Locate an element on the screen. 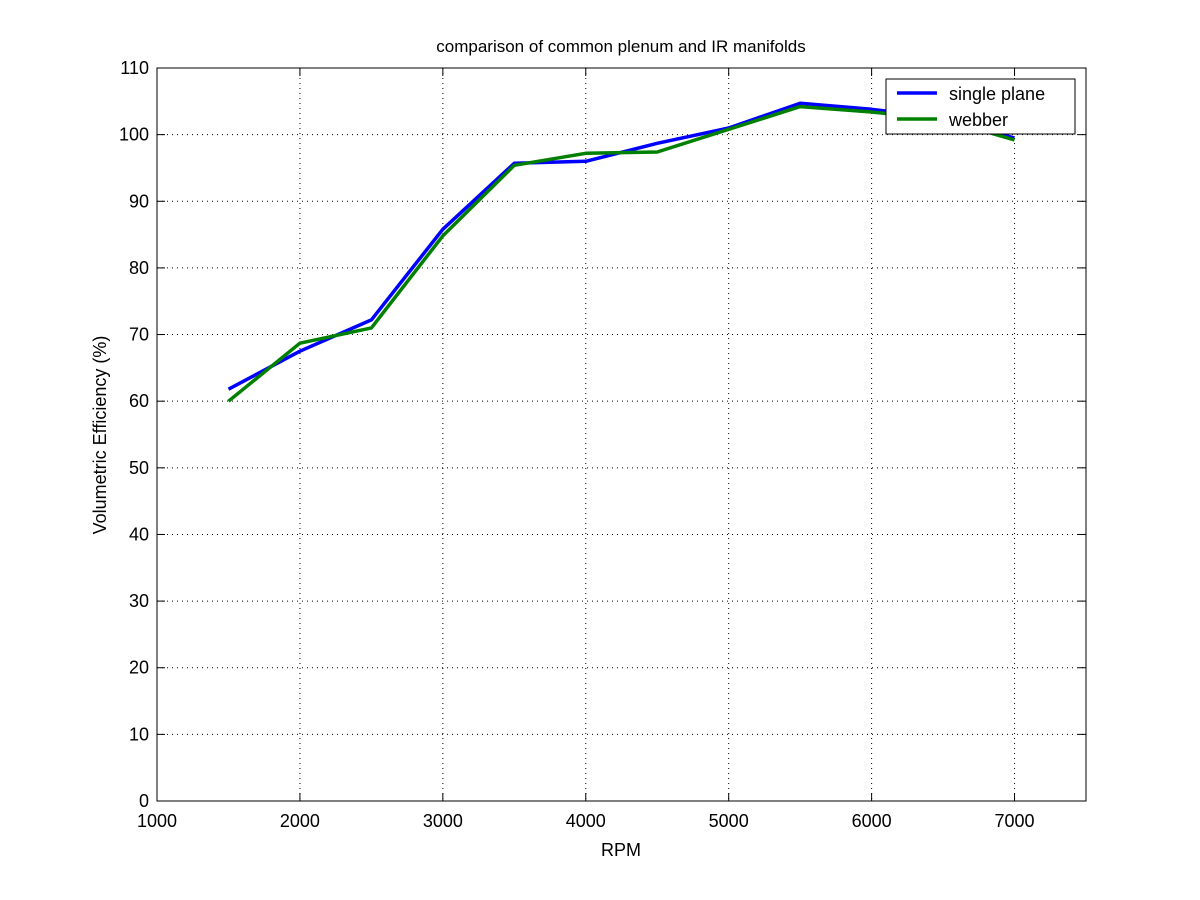 Image resolution: width=1200 pixels, height=900 pixels. y-tick-label: 110 is located at coordinates (134, 68).